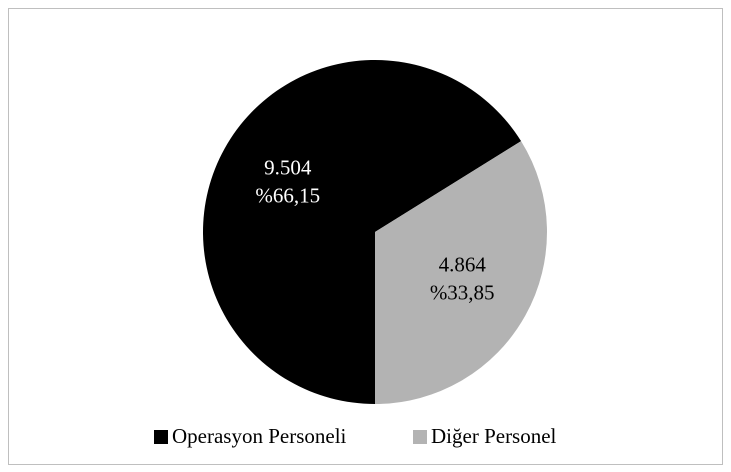 This screenshot has width=731, height=472. What do you see at coordinates (494, 436) in the screenshot?
I see `legend-label: Diğer Personel` at bounding box center [494, 436].